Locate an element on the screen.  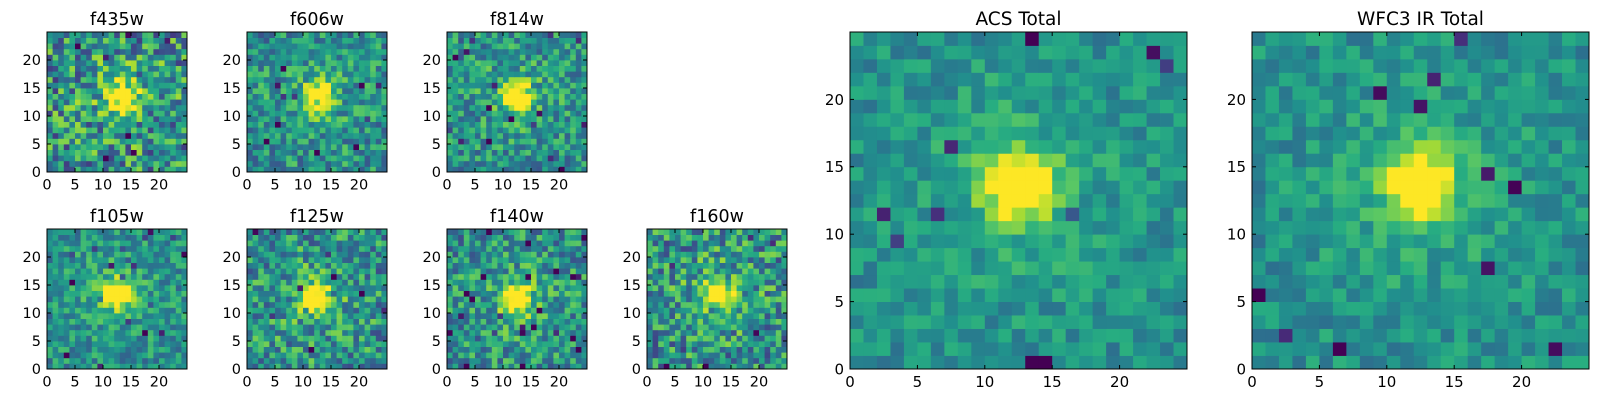
x-tick-label: 15 is located at coordinates (731, 383).